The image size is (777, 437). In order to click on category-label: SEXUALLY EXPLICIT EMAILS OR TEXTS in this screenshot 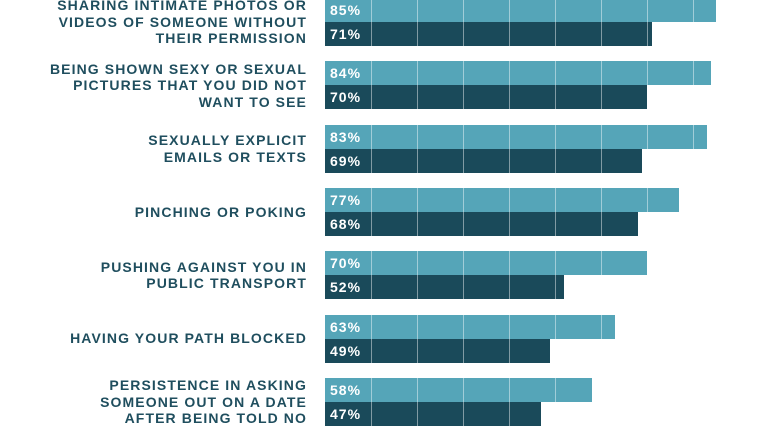, I will do `click(163, 148)`.